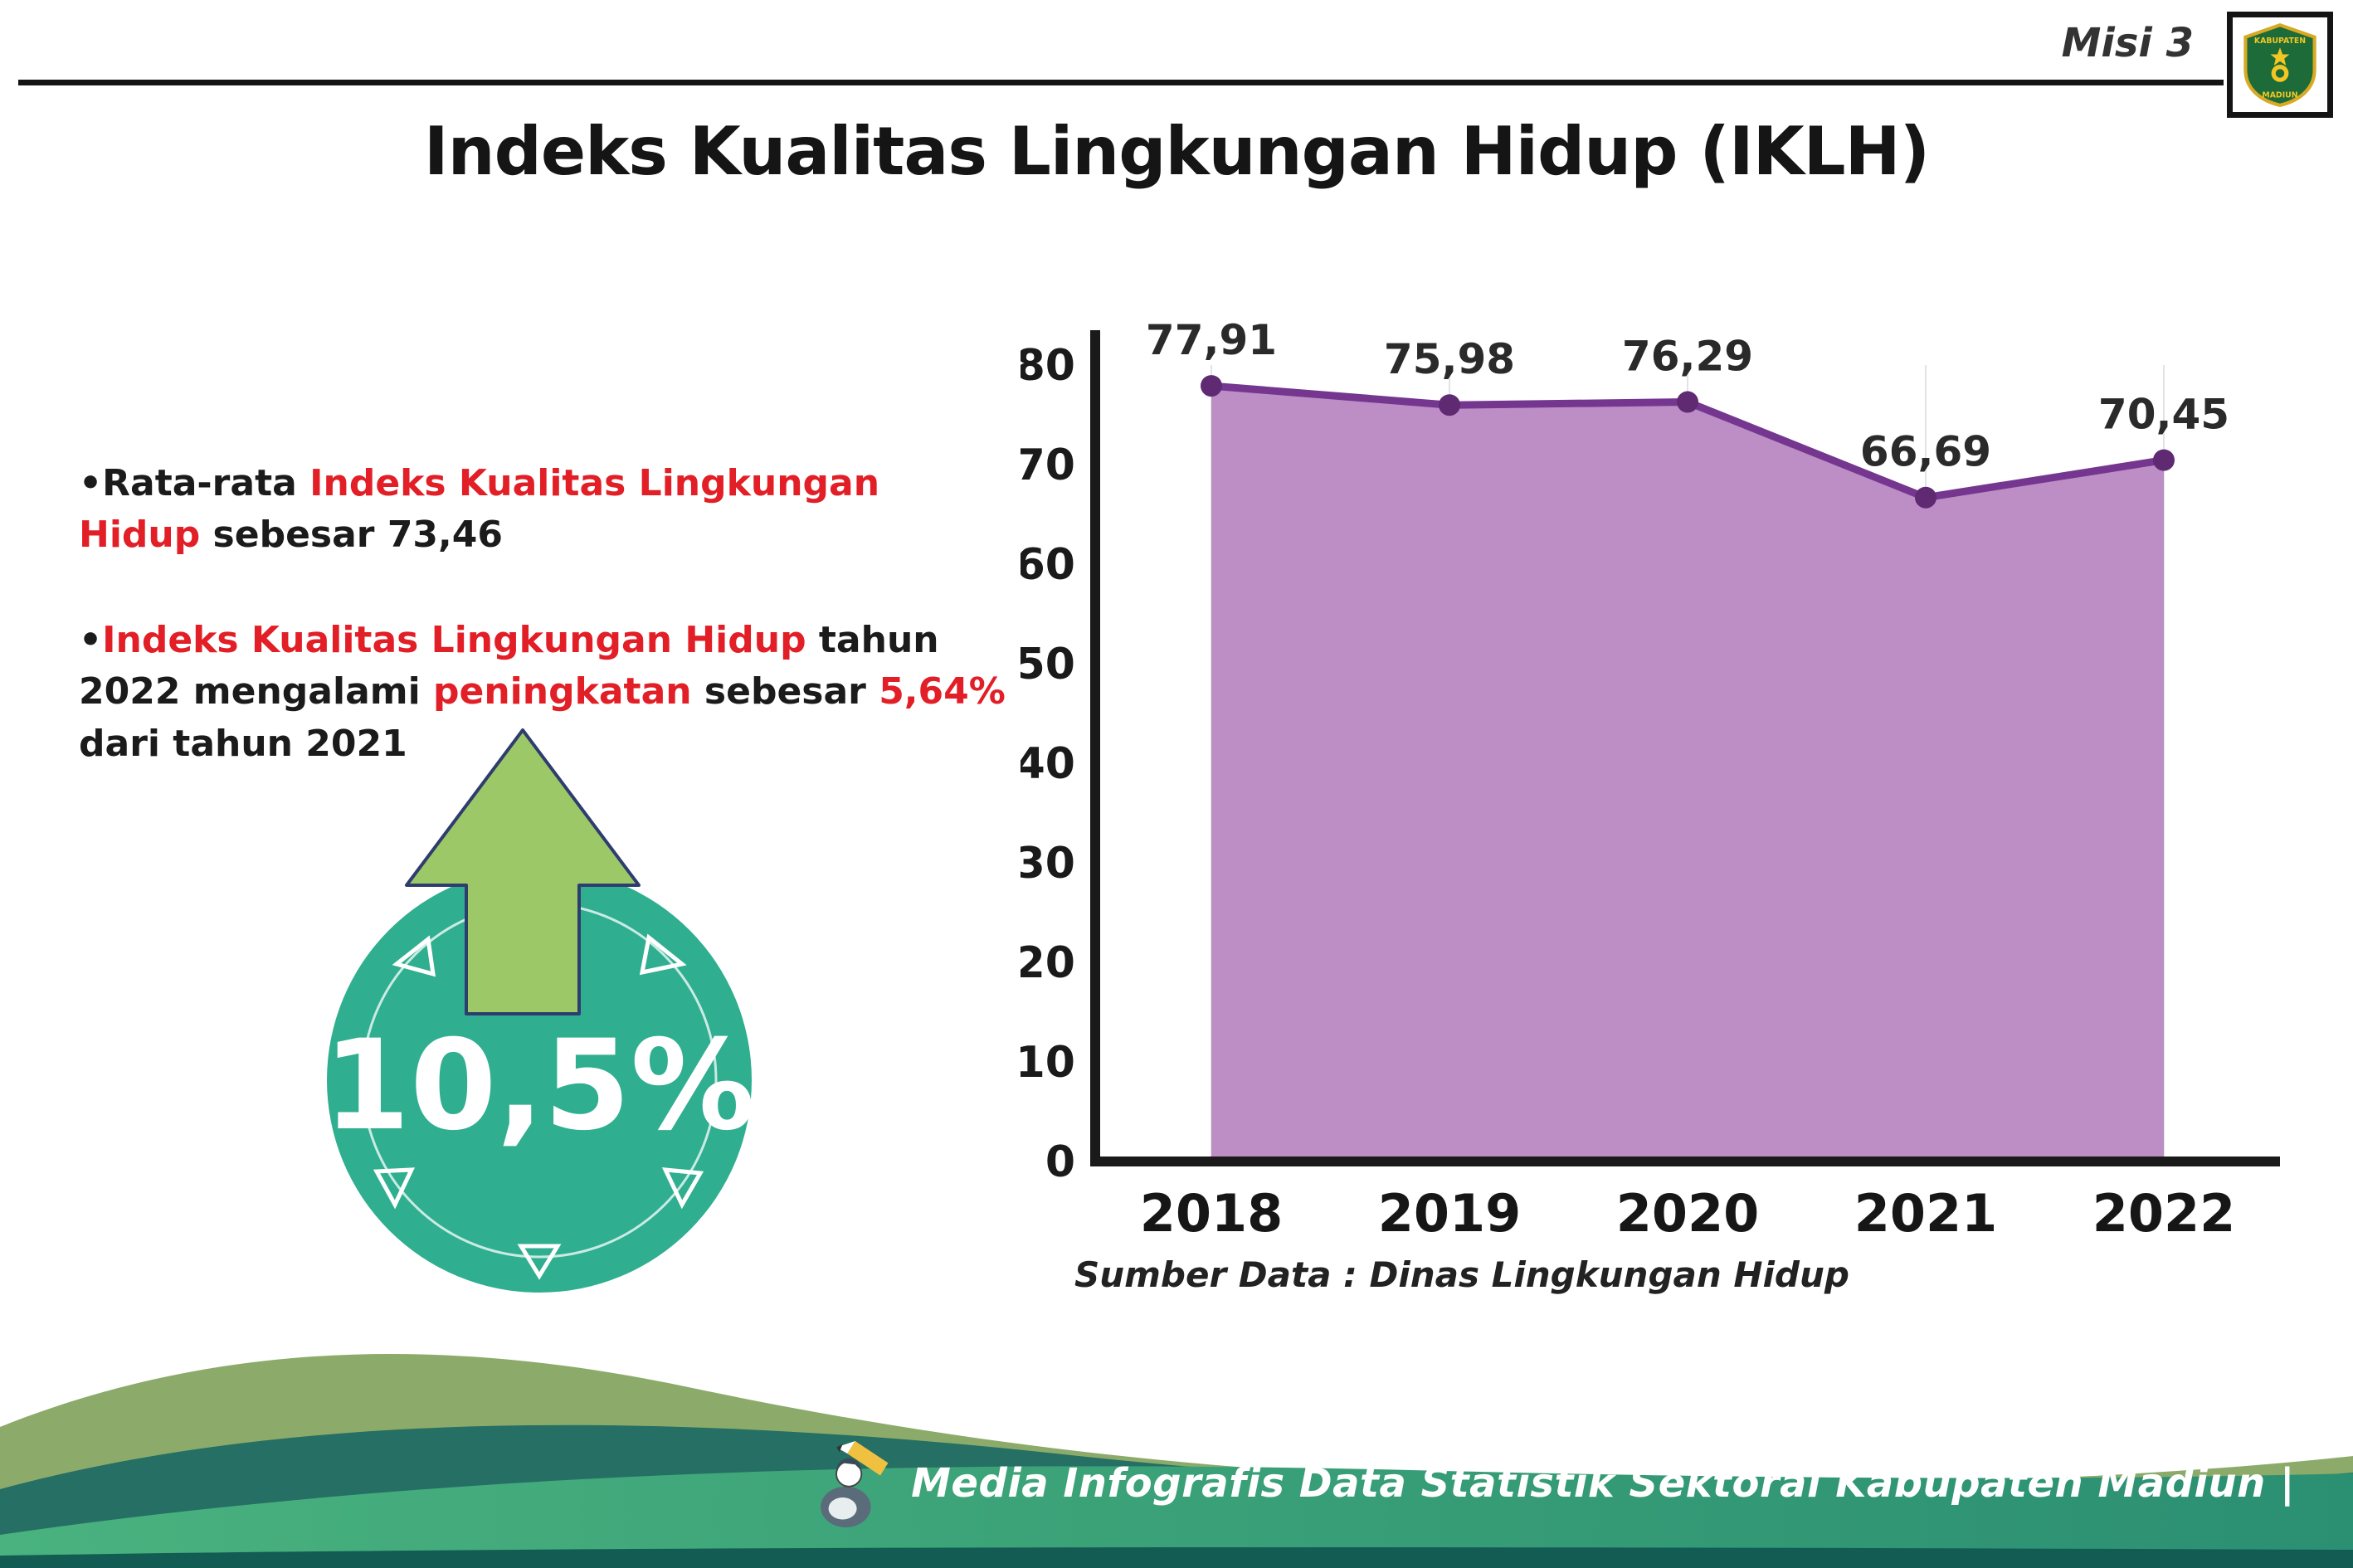 This screenshot has height=1568, width=2353. I want to click on wave-bottom-strip, so click(1176, 1557).